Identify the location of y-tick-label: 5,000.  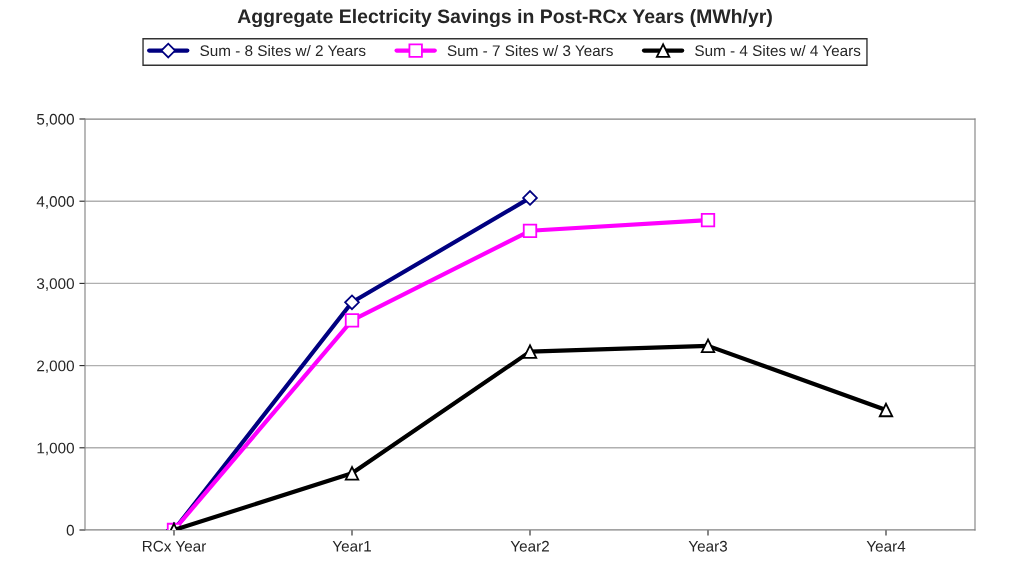
(55, 120).